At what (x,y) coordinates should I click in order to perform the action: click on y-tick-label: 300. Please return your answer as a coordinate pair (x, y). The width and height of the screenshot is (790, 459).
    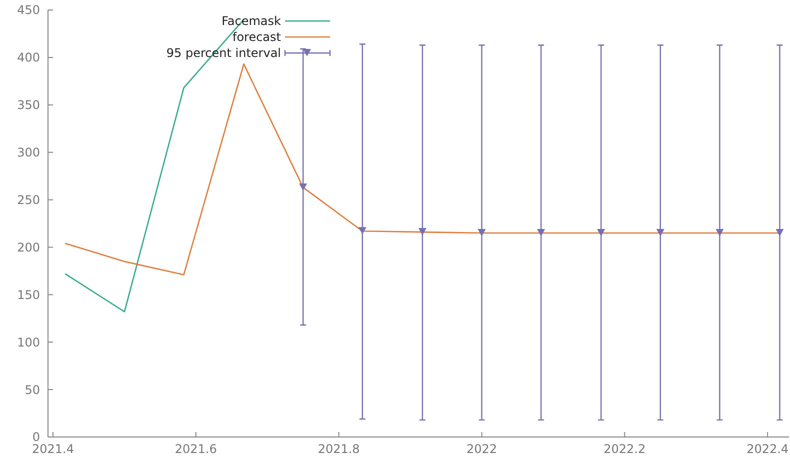
    Looking at the image, I should click on (28, 153).